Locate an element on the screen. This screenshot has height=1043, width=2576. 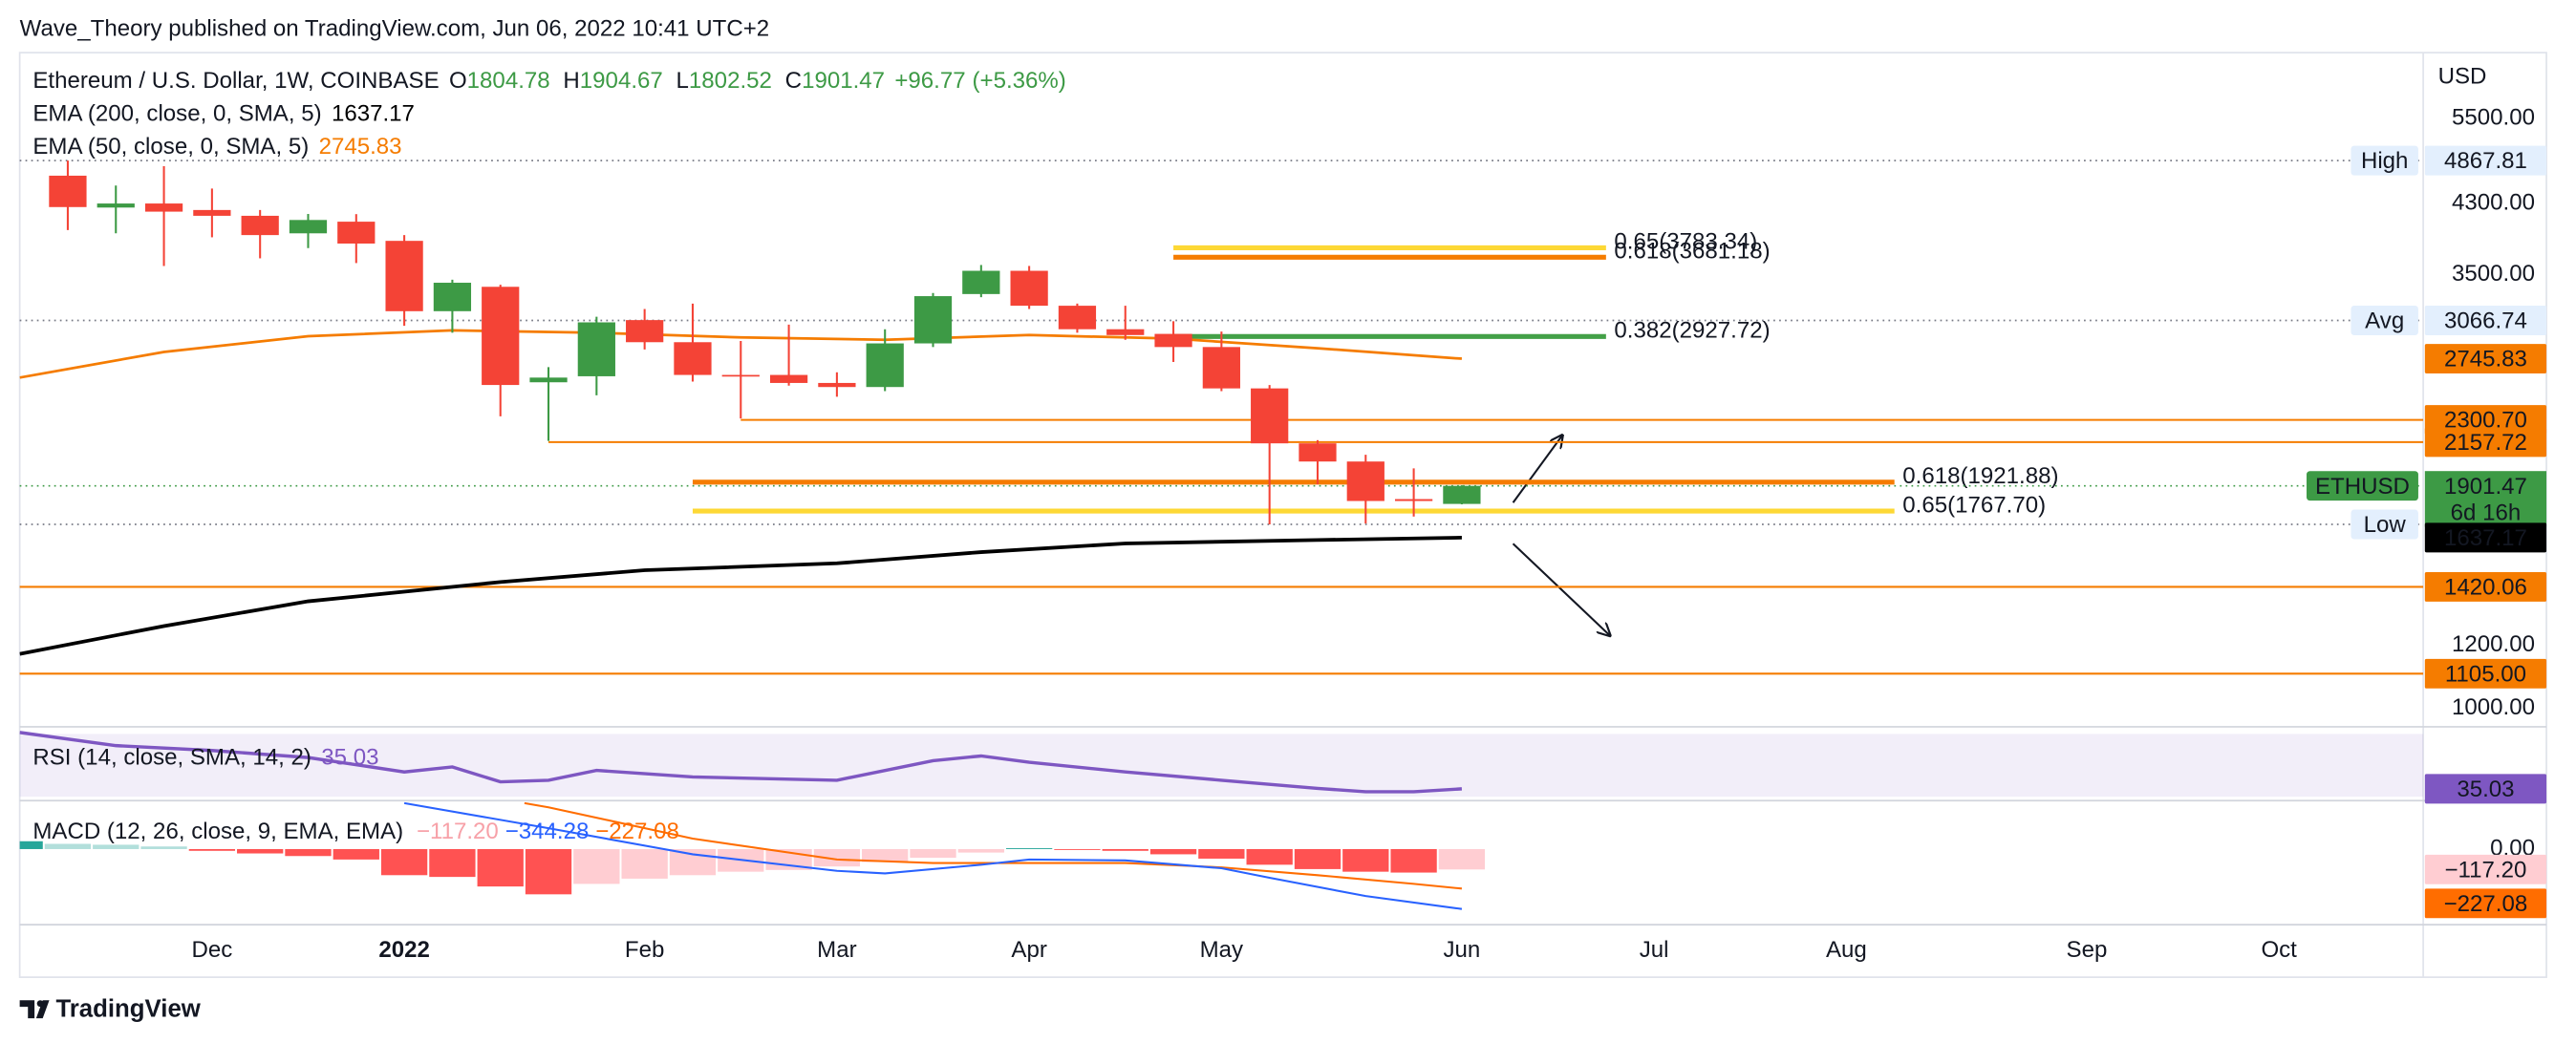
marker-value: 4867.81 is located at coordinates (2485, 161).